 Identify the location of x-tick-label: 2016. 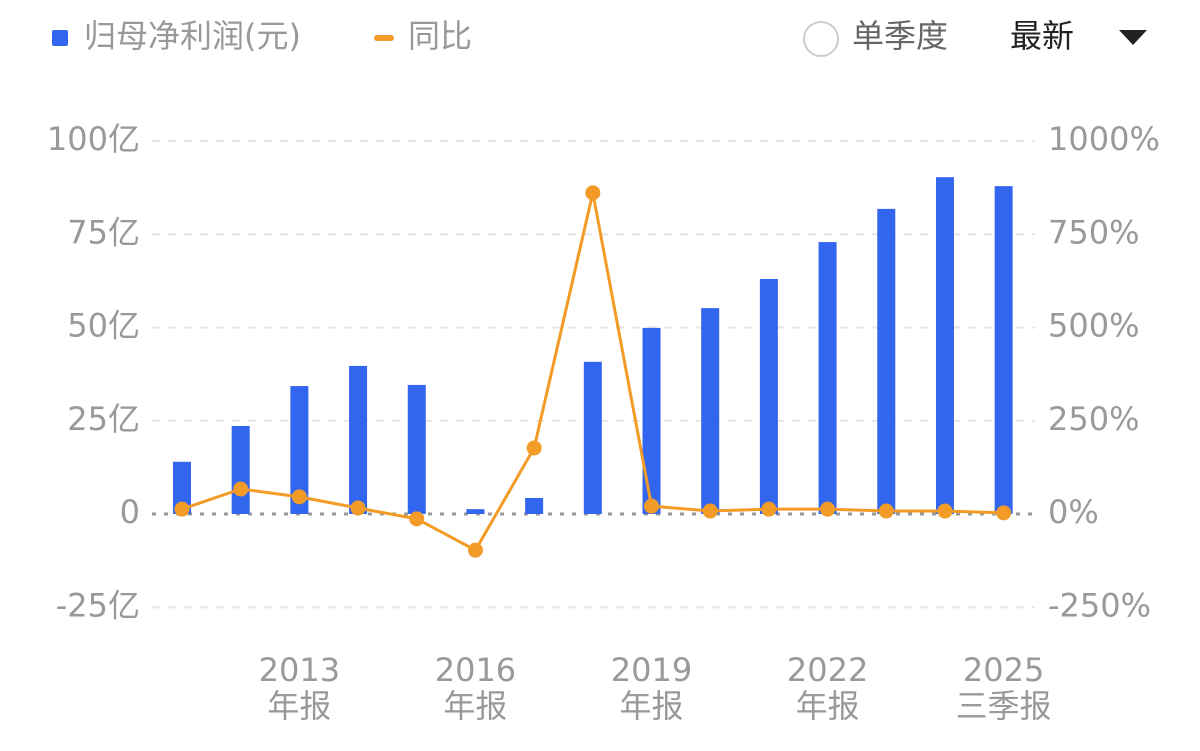
(475, 670).